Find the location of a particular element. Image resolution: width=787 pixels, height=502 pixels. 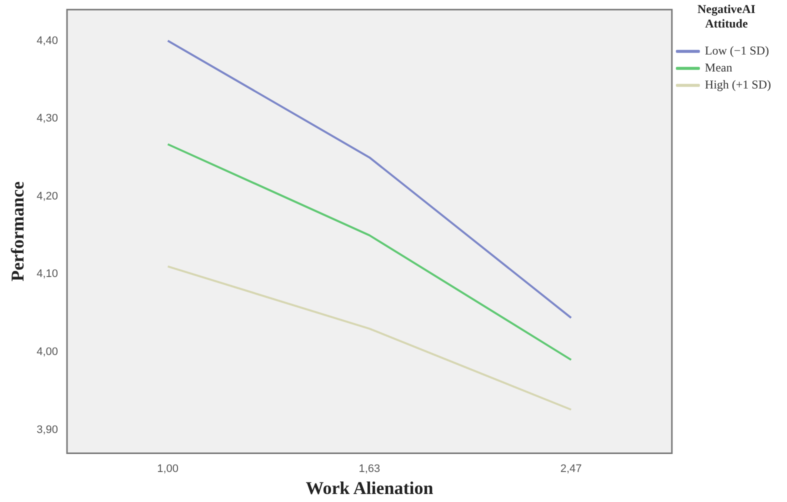

legend-label: Mean is located at coordinates (718, 67).